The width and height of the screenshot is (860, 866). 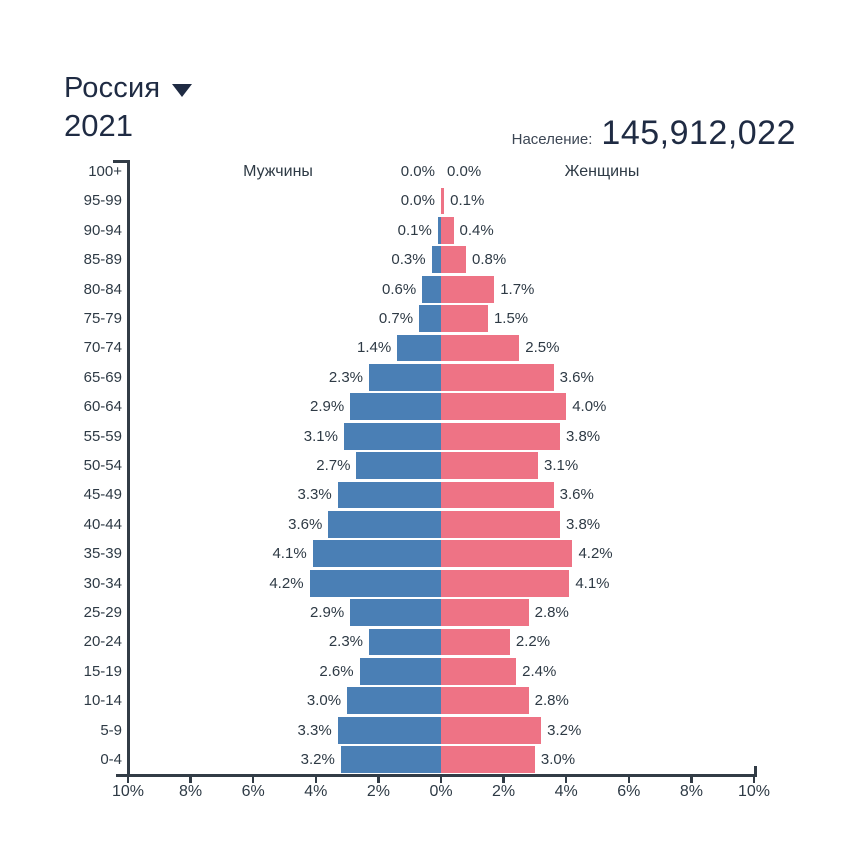 I want to click on pyramid-row: 70-74 1.4% 2.5%, so click(x=430, y=347).